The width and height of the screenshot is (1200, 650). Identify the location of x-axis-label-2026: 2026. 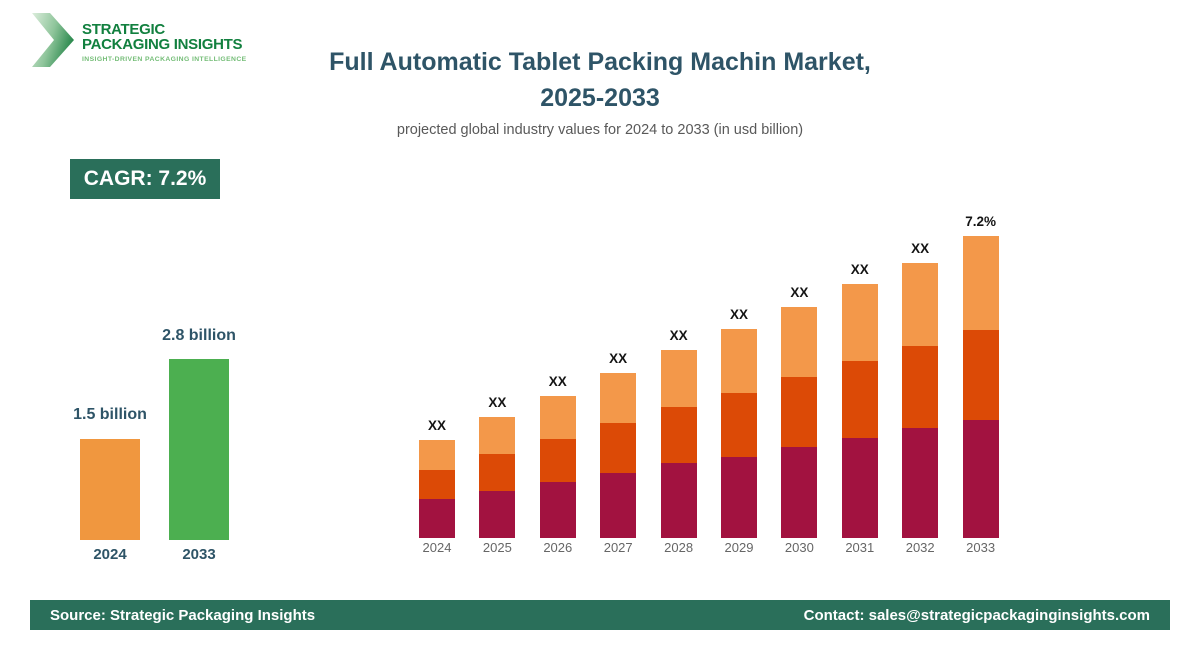
(558, 547).